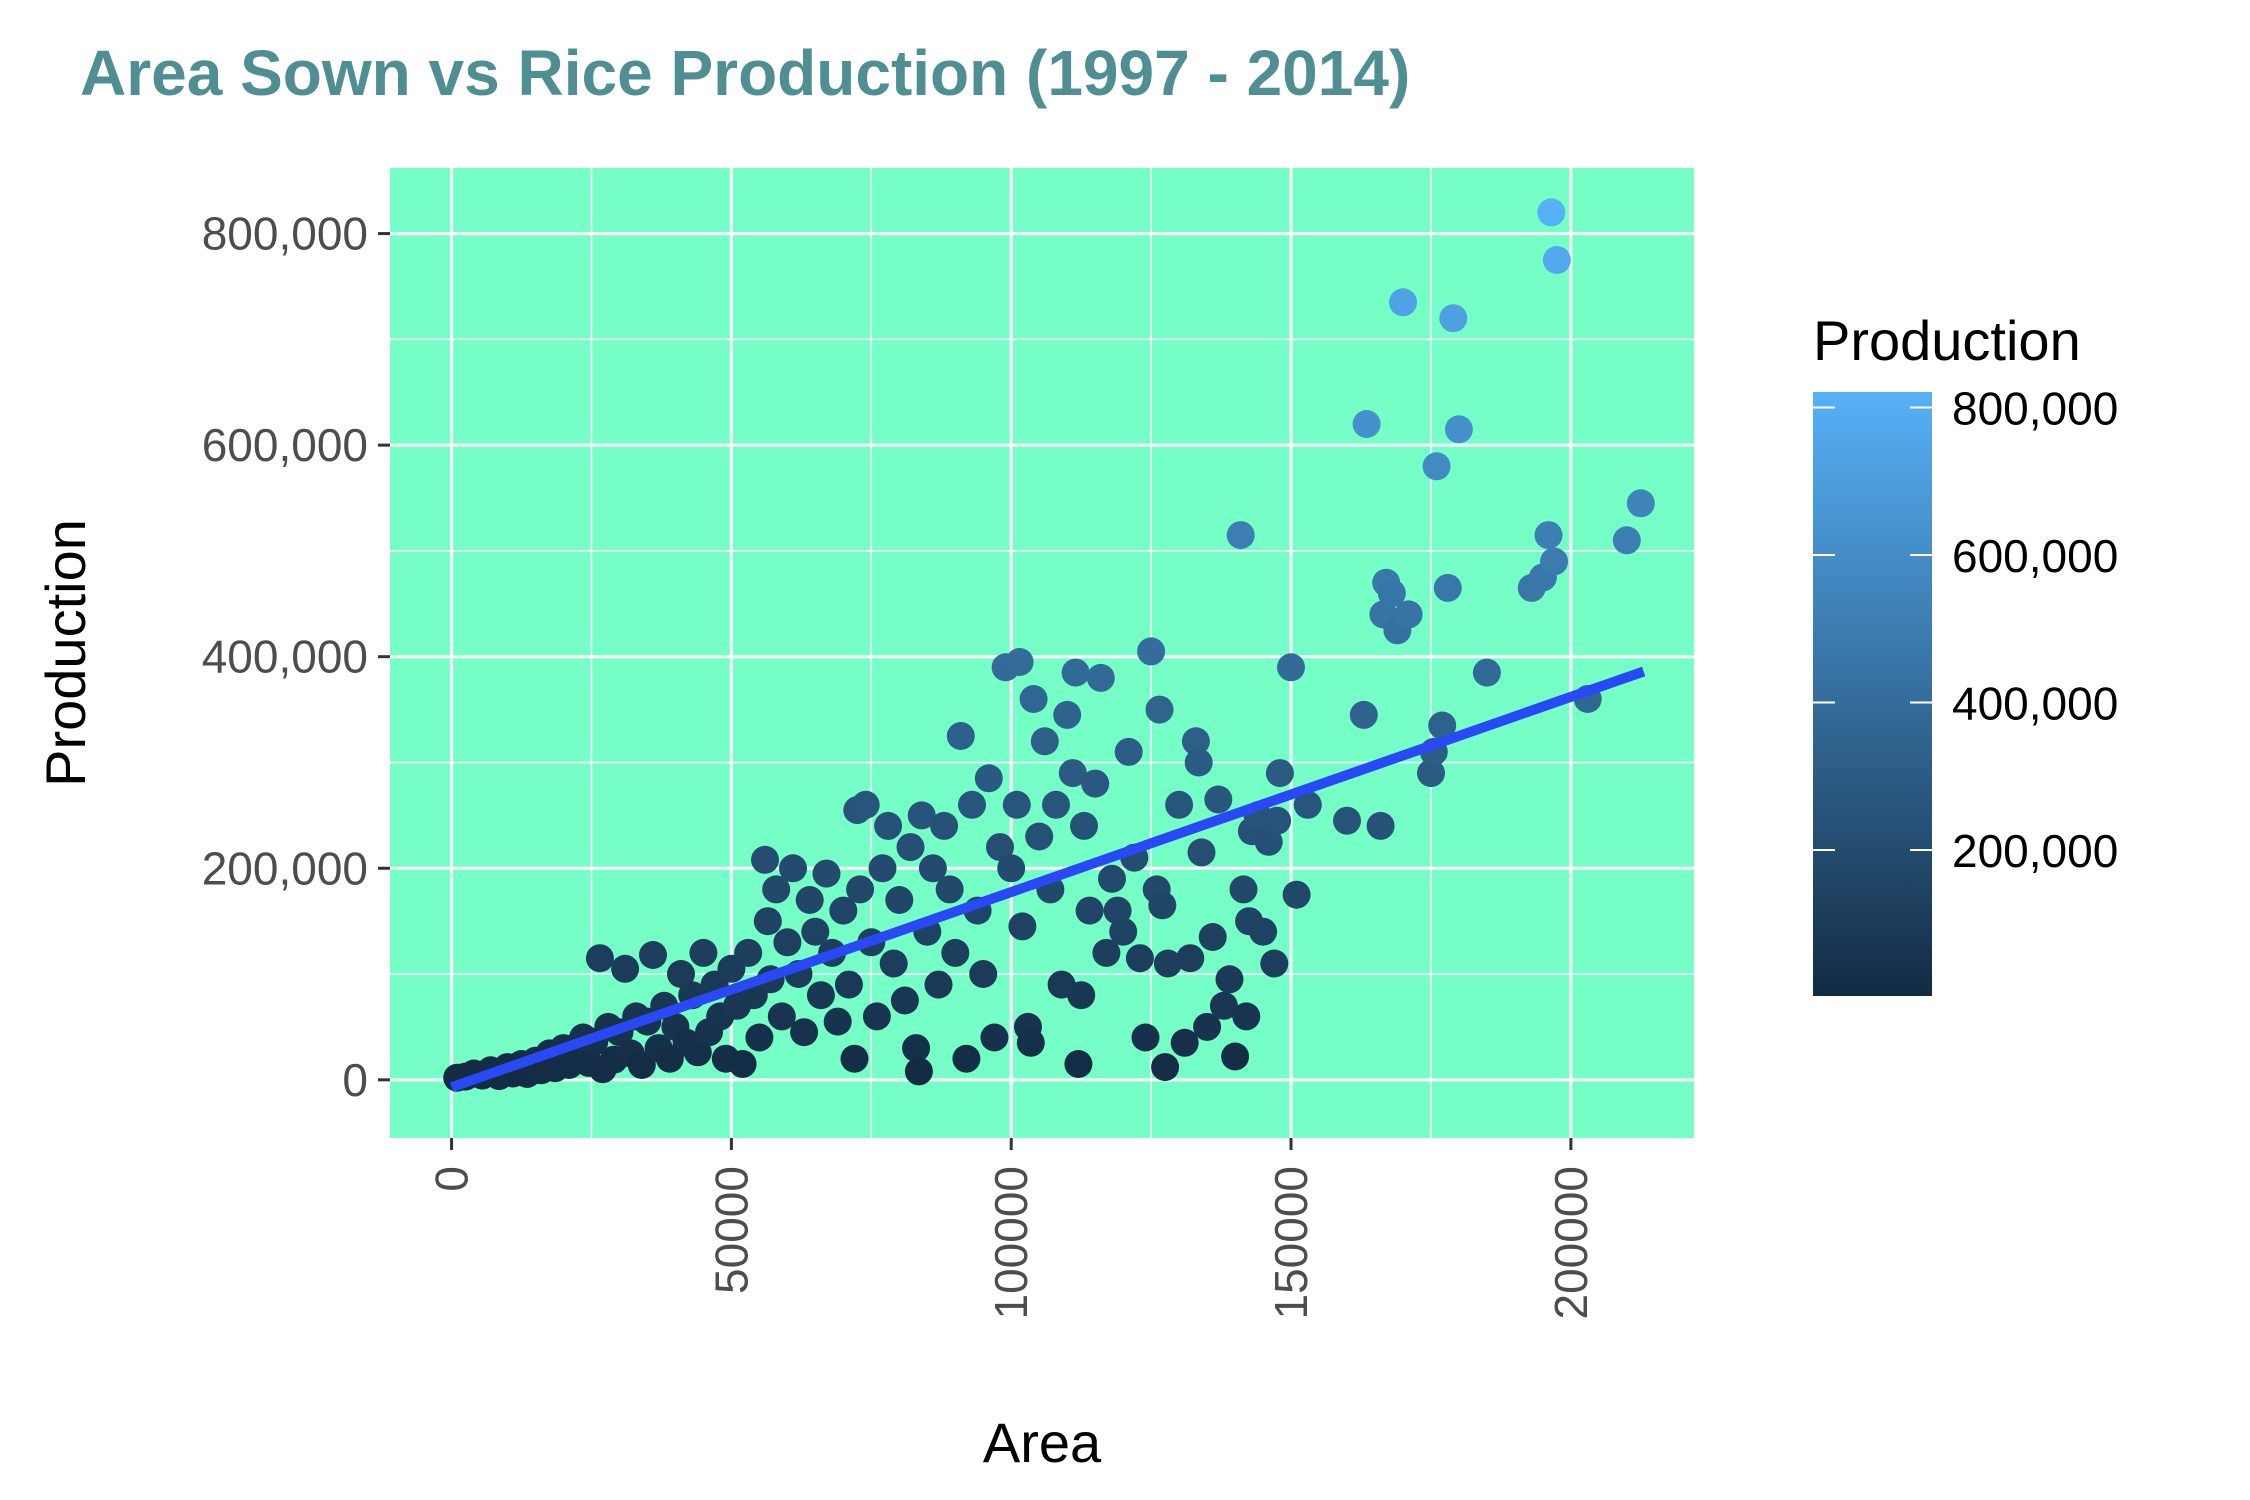 Image resolution: width=2250 pixels, height=1500 pixels. Describe the element at coordinates (2035, 851) in the screenshot. I see `legend-tick-label: 200,000` at that location.